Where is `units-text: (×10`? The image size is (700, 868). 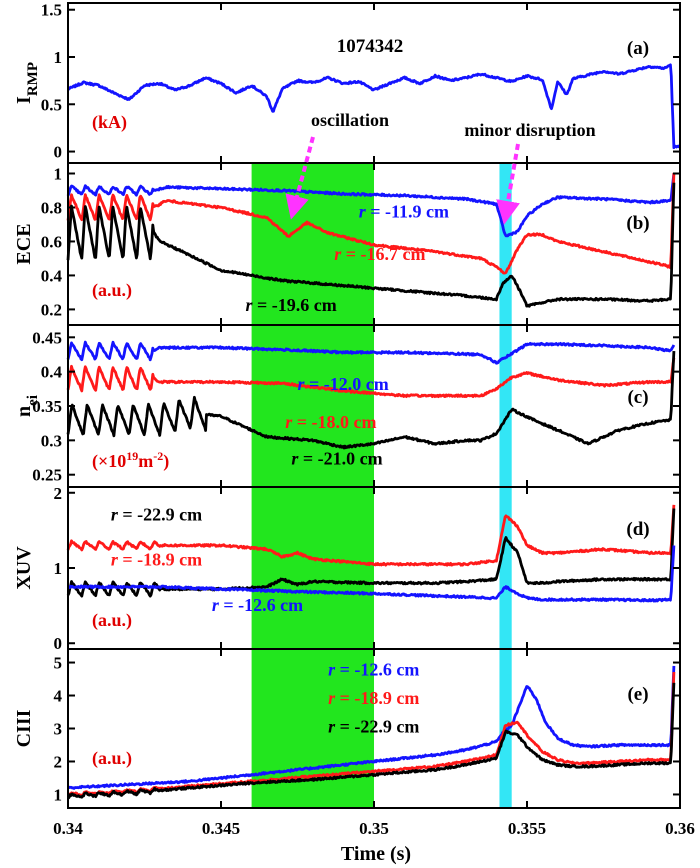 units-text: (×10 is located at coordinates (109, 461).